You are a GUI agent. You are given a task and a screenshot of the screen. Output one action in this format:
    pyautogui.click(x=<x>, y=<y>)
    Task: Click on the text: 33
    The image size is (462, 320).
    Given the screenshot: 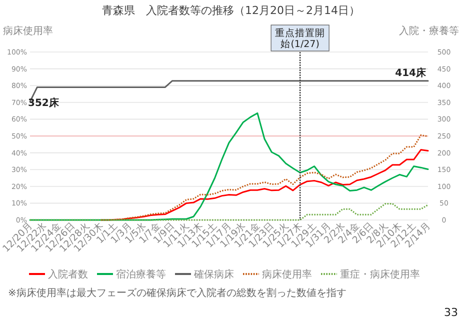 What is the action you would take?
    pyautogui.click(x=451, y=312)
    